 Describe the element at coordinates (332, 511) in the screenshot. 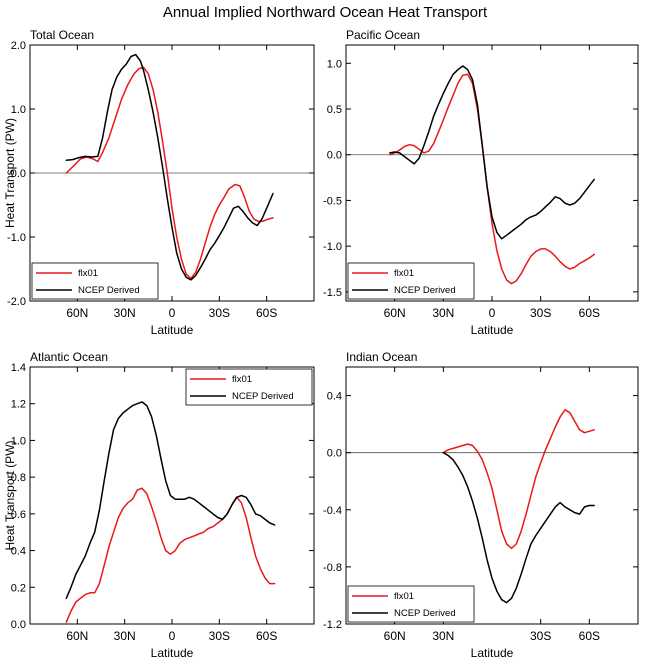

I see `y-tick-label: -0.4` at that location.